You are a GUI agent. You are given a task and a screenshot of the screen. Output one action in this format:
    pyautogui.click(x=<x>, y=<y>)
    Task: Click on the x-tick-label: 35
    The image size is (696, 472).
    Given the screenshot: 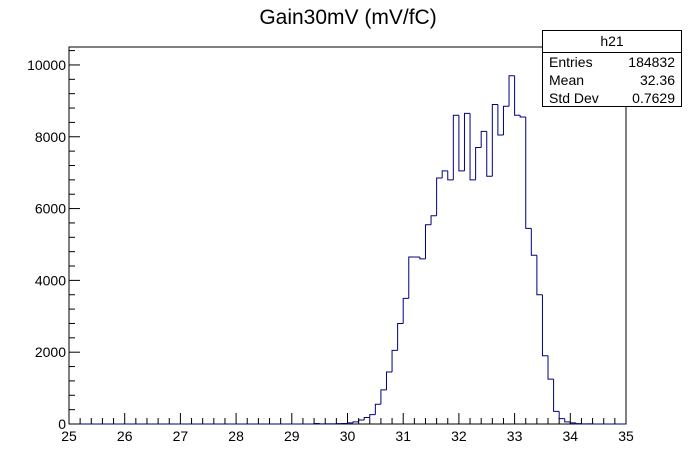 What is the action you would take?
    pyautogui.click(x=626, y=436)
    